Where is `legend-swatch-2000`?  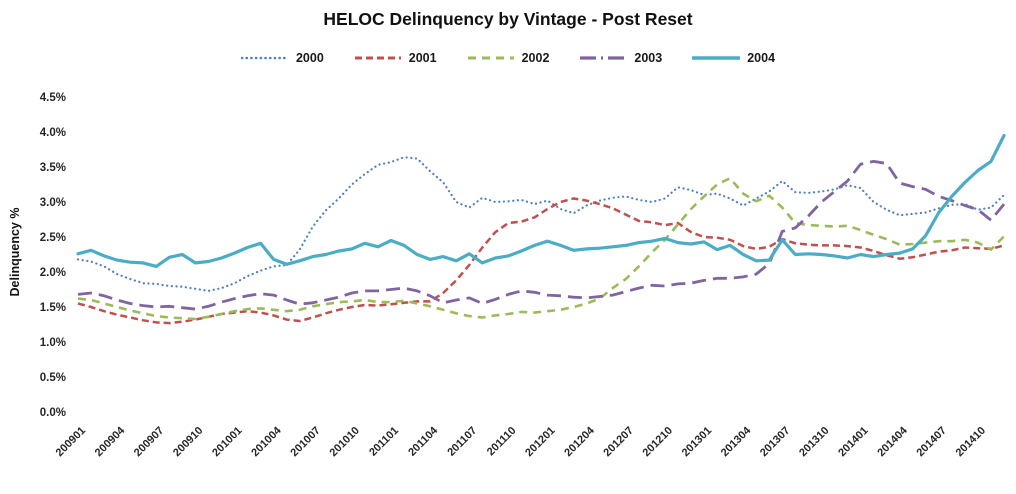
legend-swatch-2000 is located at coordinates (264, 58).